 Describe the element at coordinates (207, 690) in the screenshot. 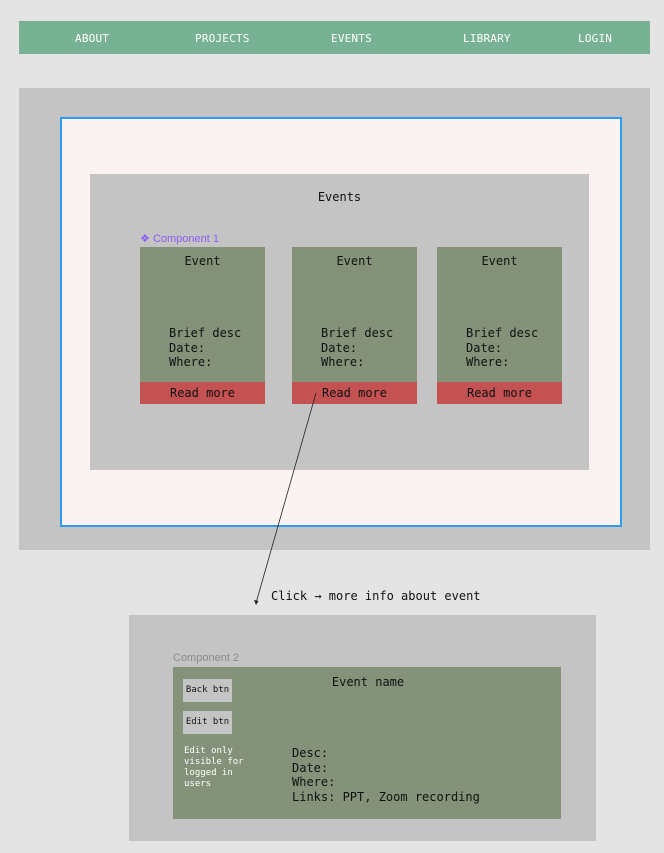

I see `back-button: Back btn` at that location.